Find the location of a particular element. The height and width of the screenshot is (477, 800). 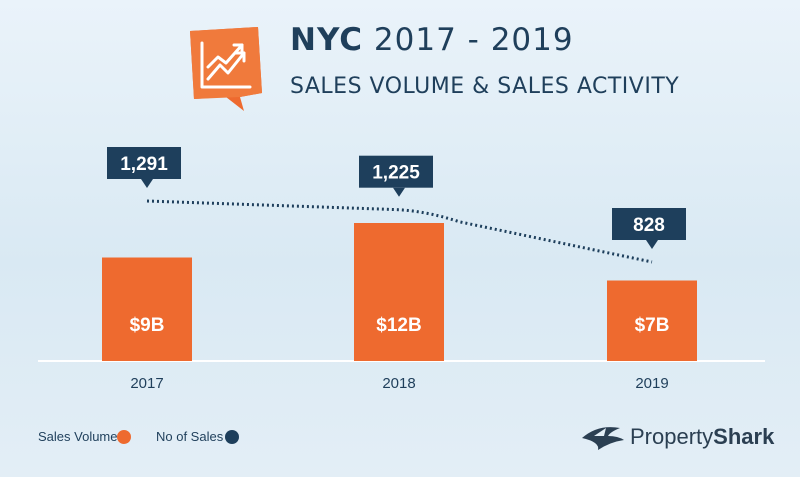

x-tick-label: 2019 is located at coordinates (651, 383).